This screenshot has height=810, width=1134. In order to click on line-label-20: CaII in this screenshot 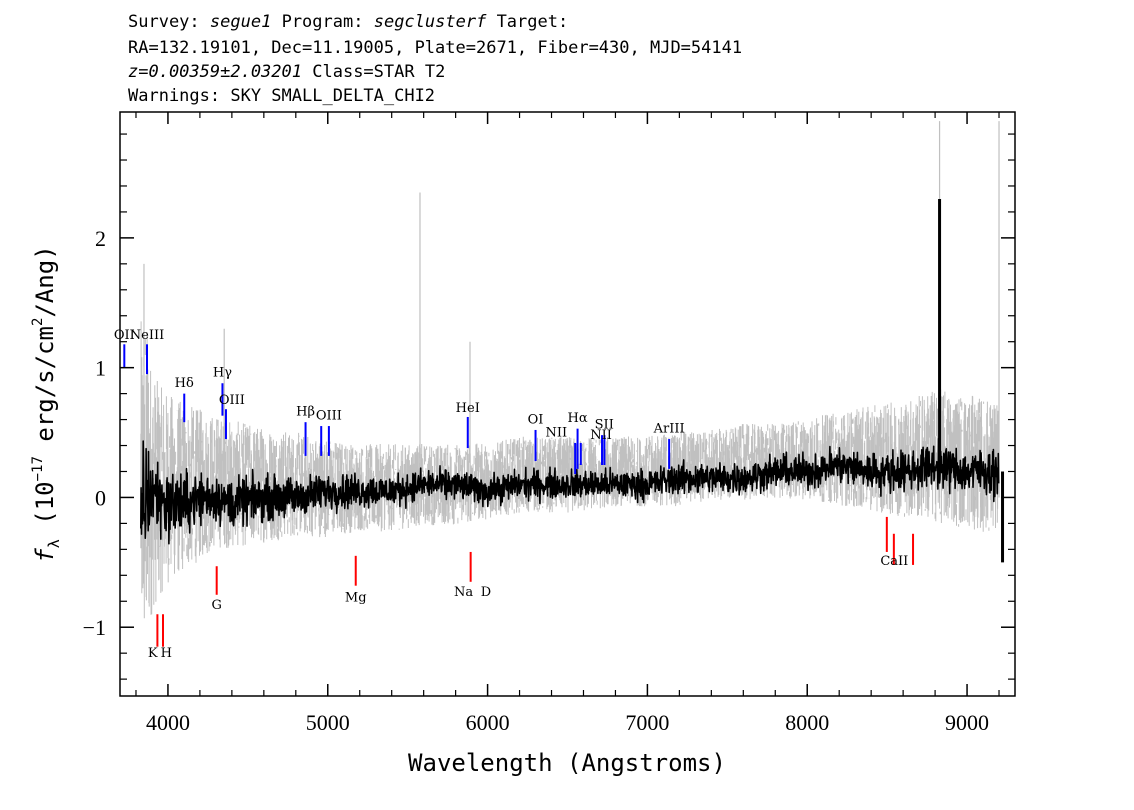, I will do `click(894, 561)`.